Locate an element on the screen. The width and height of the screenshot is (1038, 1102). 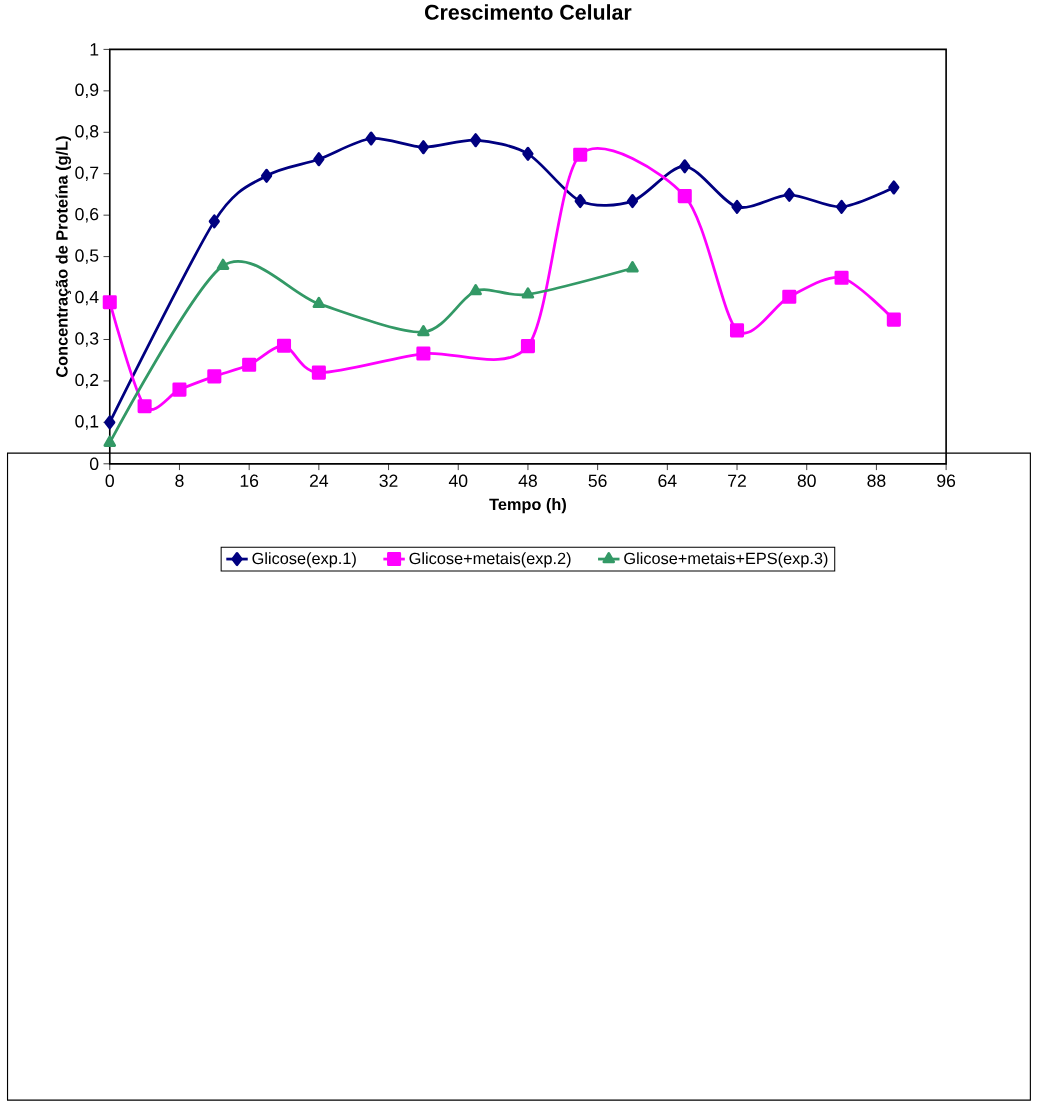
legend-label: Glicose+metais+EPS(exp.3) is located at coordinates (726, 560).